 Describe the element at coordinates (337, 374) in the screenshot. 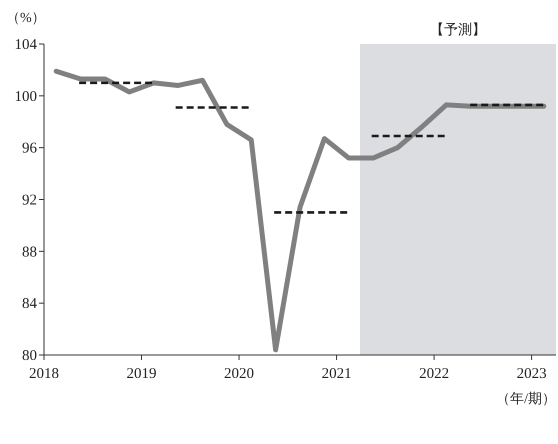

I see `x-tick-label: 2021` at that location.